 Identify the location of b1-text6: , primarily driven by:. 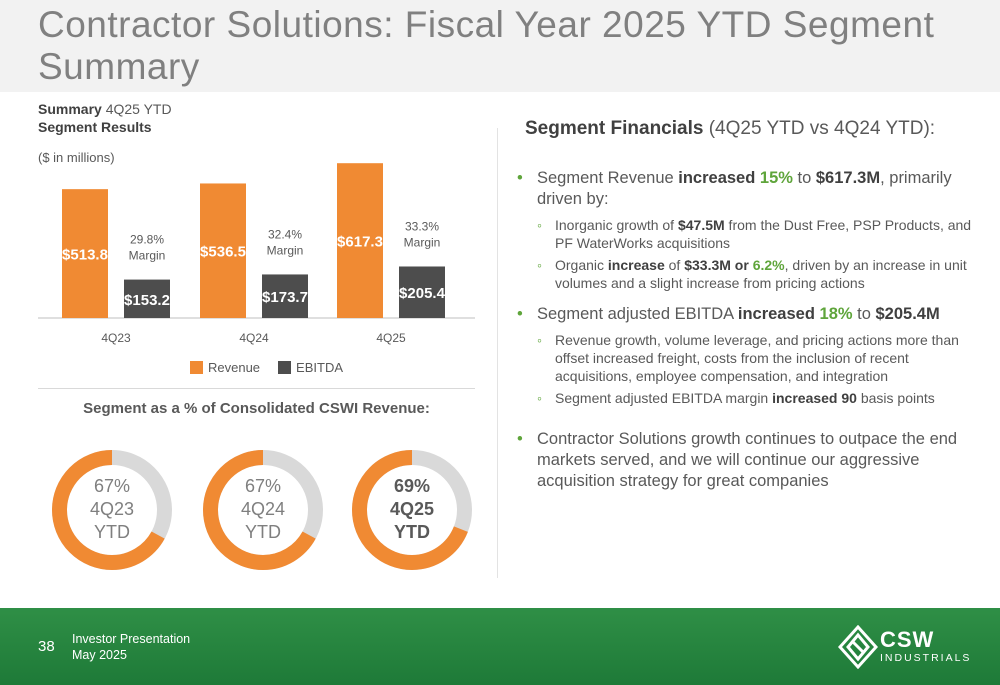
(744, 188).